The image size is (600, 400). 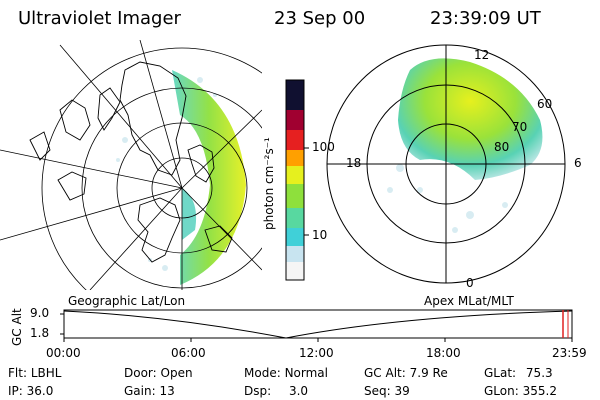 I want to click on seq-label: Seq:, so click(x=377, y=391).